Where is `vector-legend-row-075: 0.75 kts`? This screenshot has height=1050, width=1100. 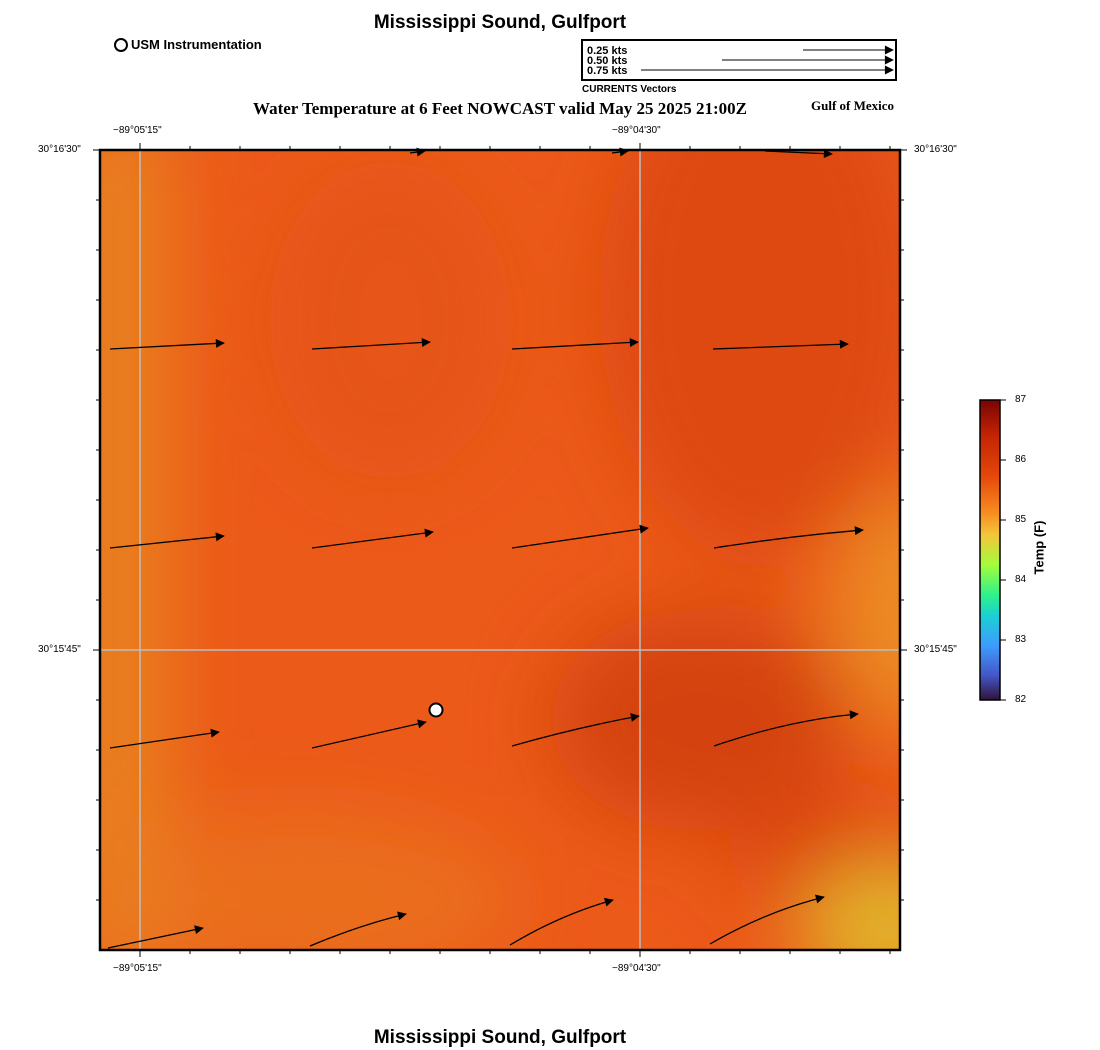
vector-legend-row-075: 0.75 kts is located at coordinates (607, 71).